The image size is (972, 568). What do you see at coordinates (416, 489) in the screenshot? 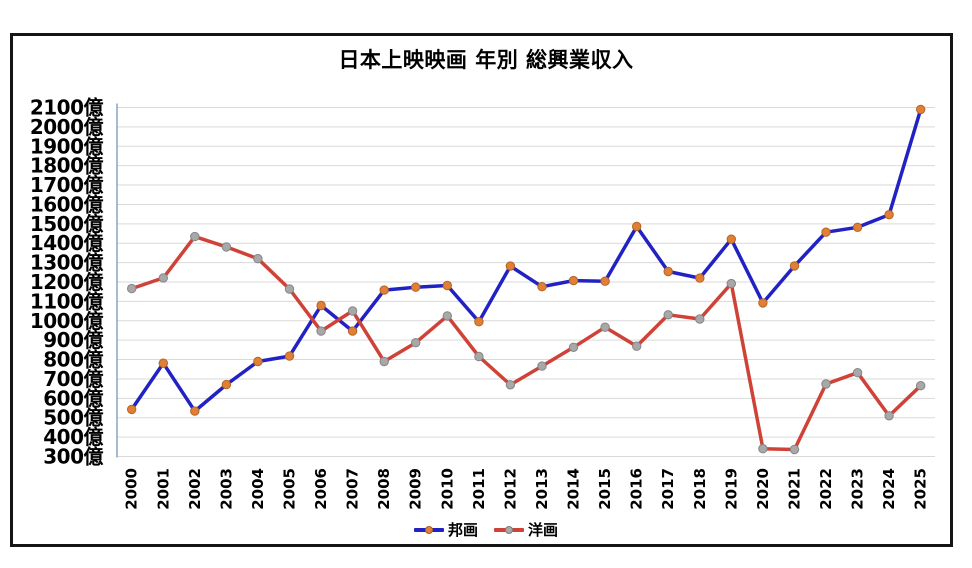
I see `x-tick-label: 2009` at bounding box center [416, 489].